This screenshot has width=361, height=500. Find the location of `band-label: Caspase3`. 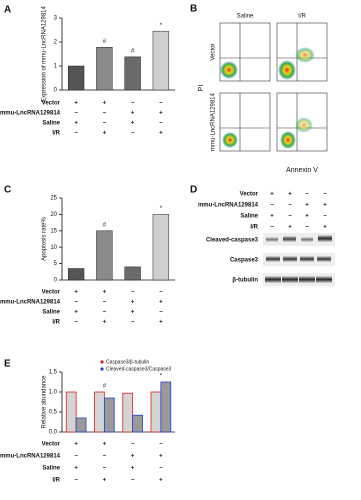

band-label: Caspase3 is located at coordinates (244, 261).